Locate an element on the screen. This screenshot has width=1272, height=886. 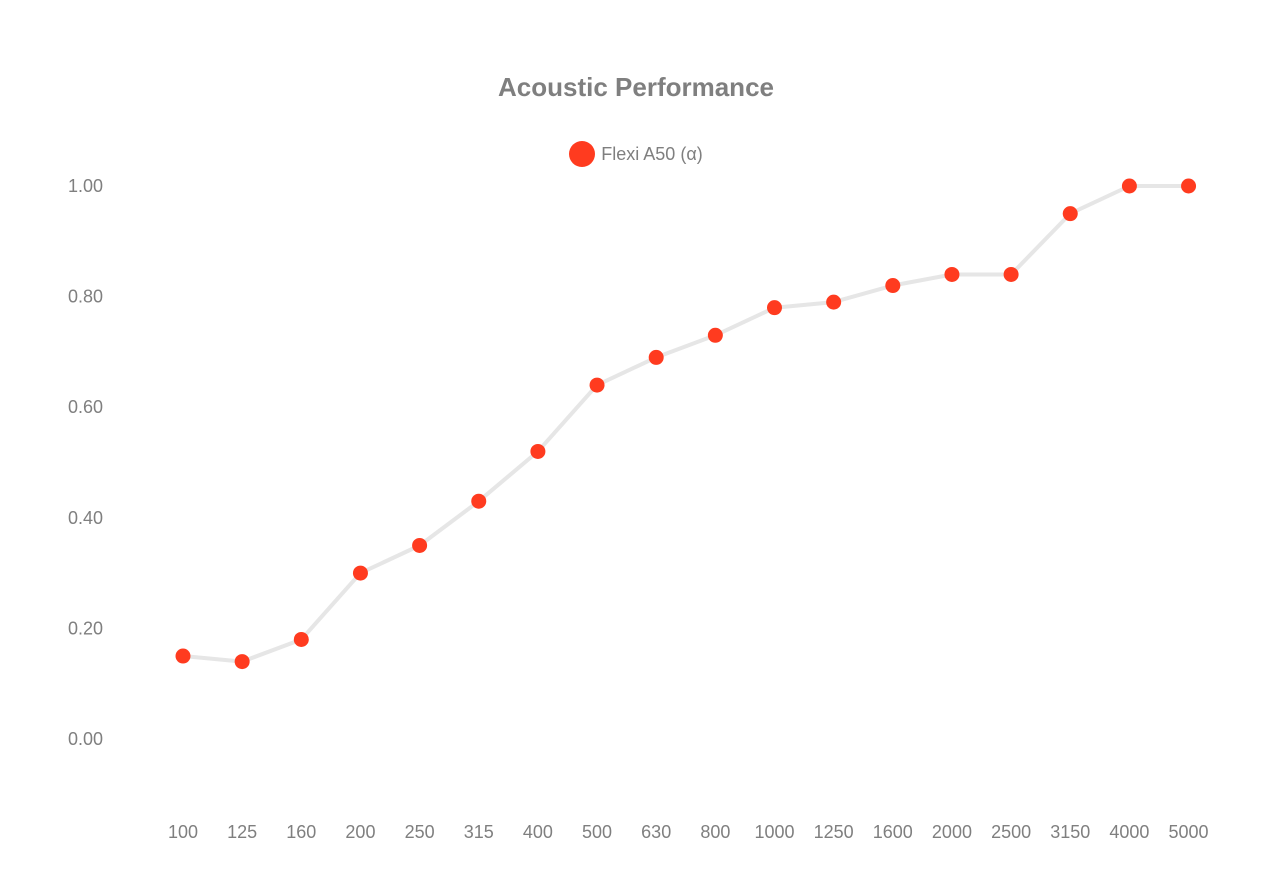
x-tick-label: 2500 is located at coordinates (1011, 832).